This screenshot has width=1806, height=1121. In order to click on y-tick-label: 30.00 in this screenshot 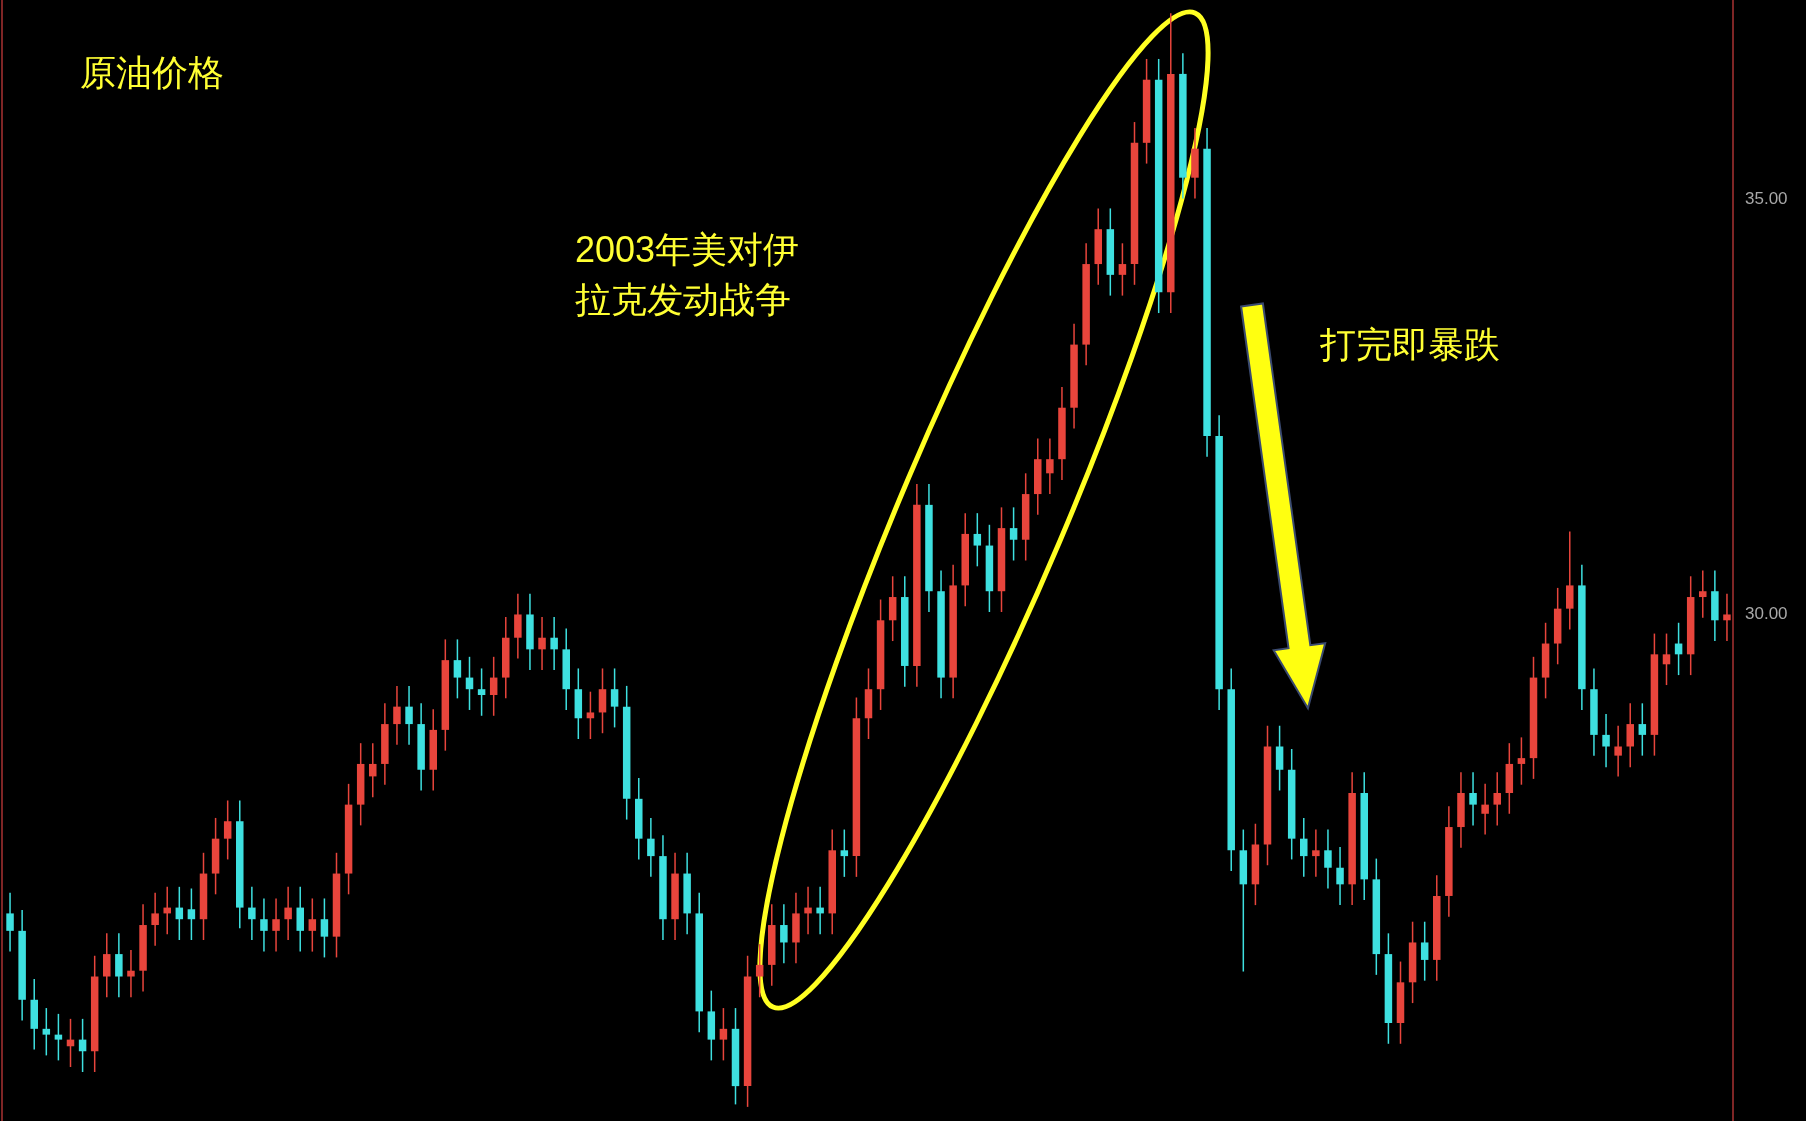, I will do `click(1766, 614)`.